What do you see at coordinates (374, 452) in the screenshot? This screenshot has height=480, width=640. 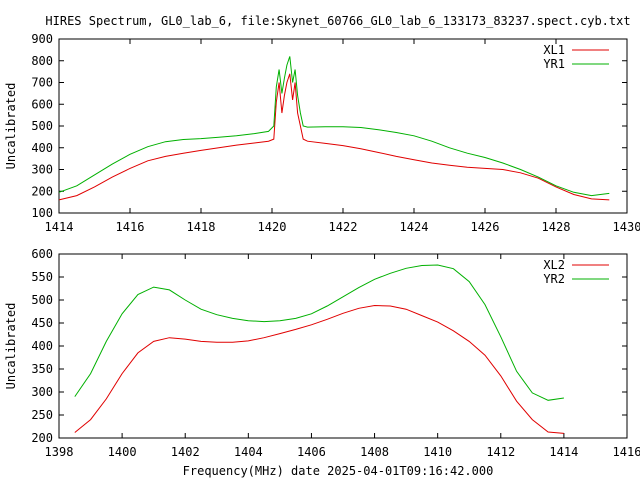 I see `x-tick-label: 1408` at bounding box center [374, 452].